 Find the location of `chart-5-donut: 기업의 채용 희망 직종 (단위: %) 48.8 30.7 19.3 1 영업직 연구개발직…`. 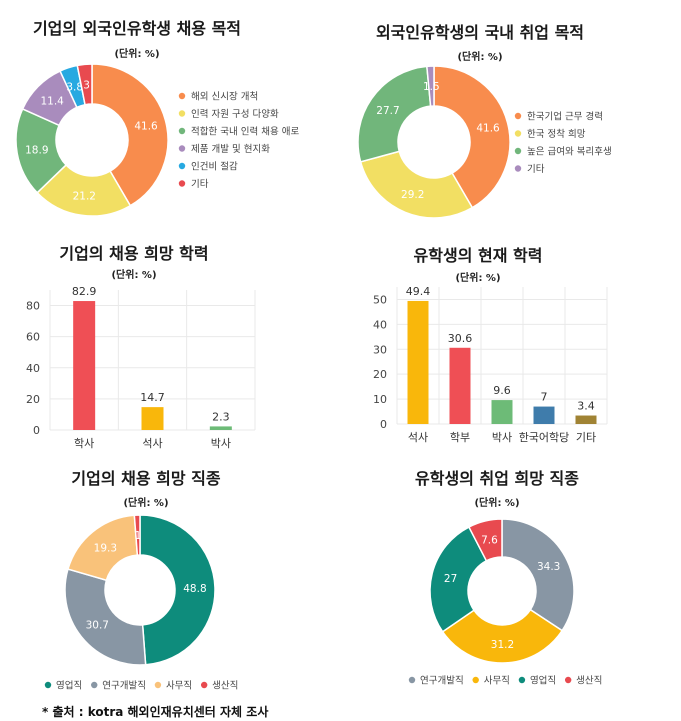

chart-5-donut: 기업의 채용 희망 직종 (단위: %) 48.8 30.7 19.3 1 영업직 연구개발직… is located at coordinates (141, 580).